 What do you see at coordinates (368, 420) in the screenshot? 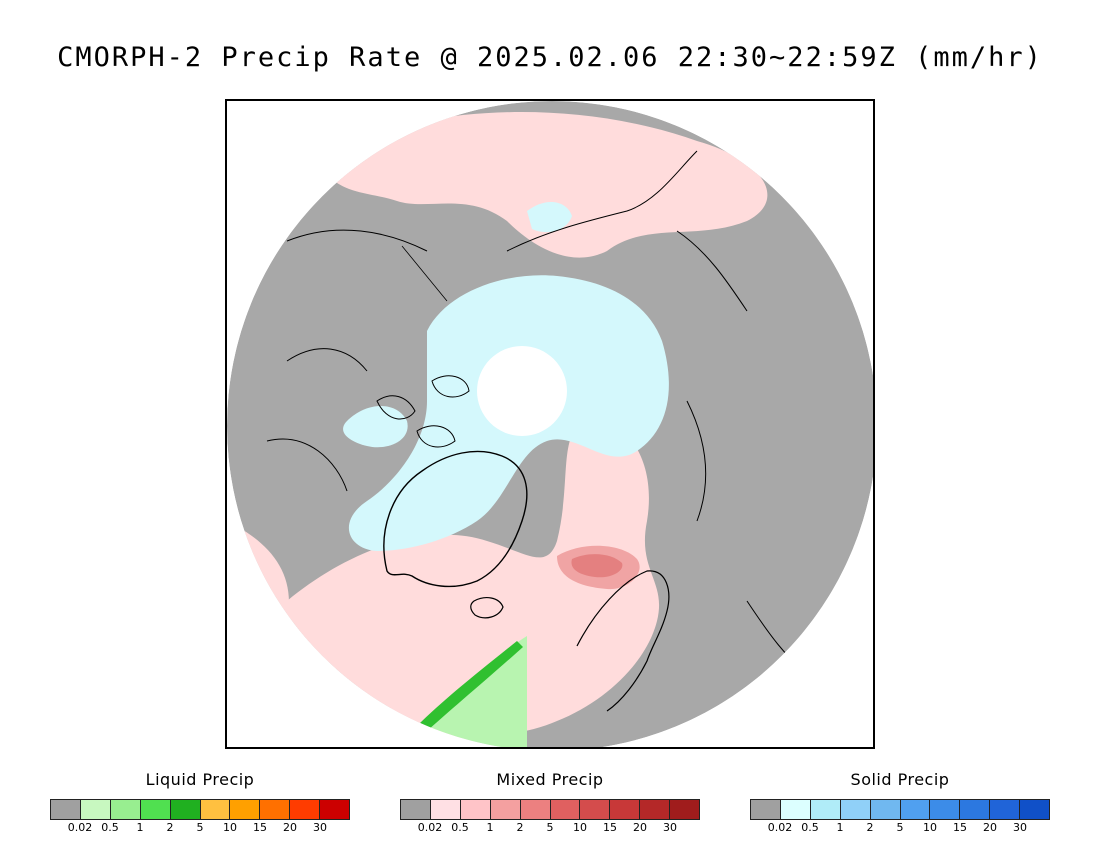
I see `arctic-archipelago-coastlines` at bounding box center [368, 420].